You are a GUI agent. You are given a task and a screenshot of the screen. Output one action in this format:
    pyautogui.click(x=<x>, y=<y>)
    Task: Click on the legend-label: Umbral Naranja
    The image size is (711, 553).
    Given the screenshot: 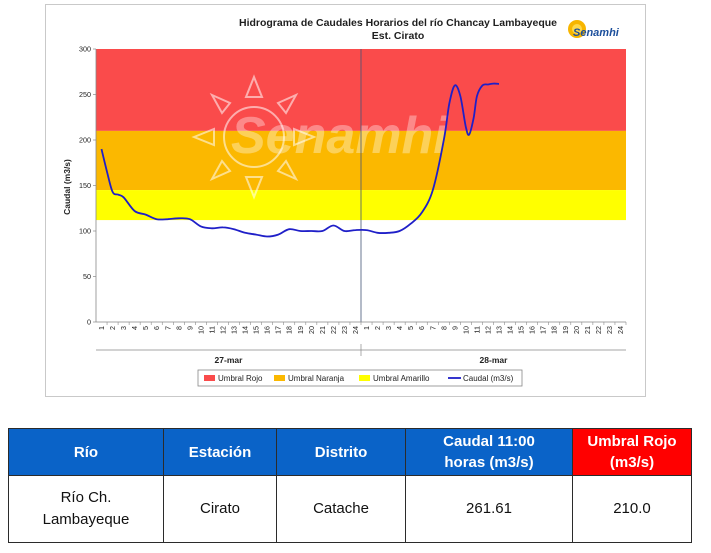 What is the action you would take?
    pyautogui.click(x=316, y=378)
    